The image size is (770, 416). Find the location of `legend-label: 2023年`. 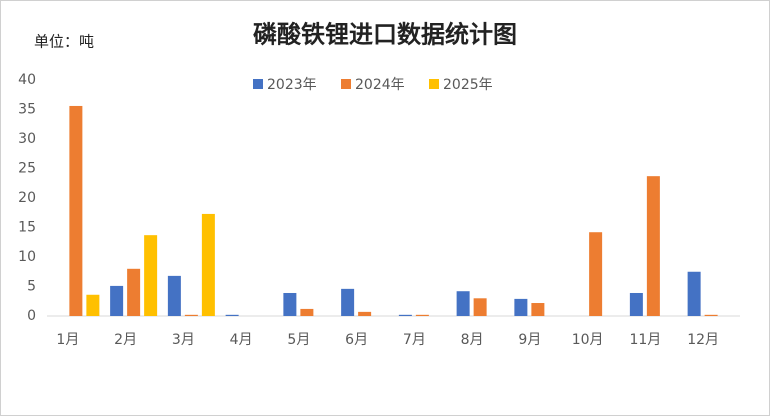

legend-label: 2023年 is located at coordinates (292, 85).